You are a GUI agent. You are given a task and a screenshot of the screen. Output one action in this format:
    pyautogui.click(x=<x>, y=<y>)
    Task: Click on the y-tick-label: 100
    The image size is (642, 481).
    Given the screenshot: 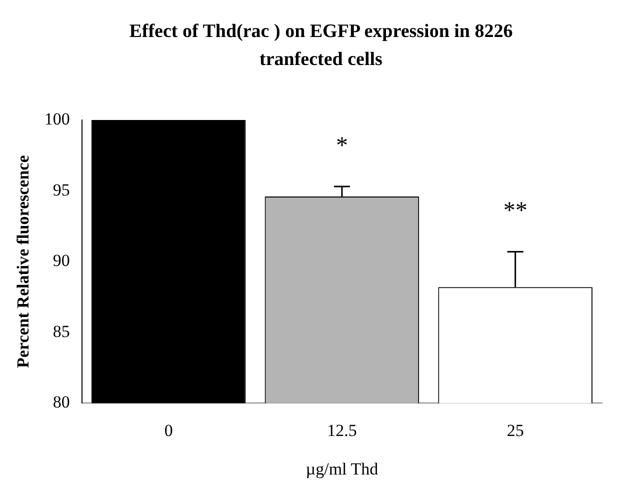 What is the action you would take?
    pyautogui.click(x=57, y=118)
    